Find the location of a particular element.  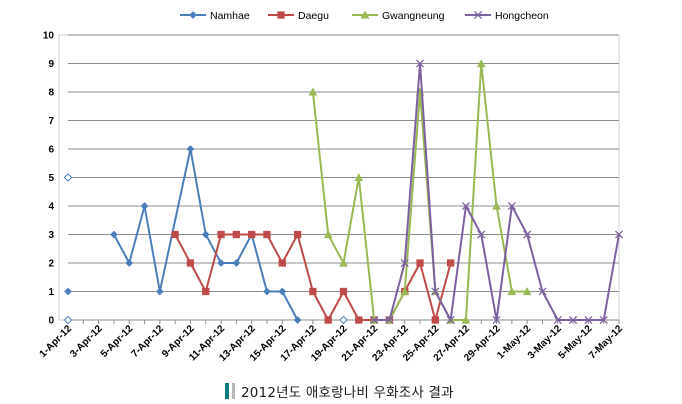

legend-label-gwangneung: Gwangneung is located at coordinates (413, 16).